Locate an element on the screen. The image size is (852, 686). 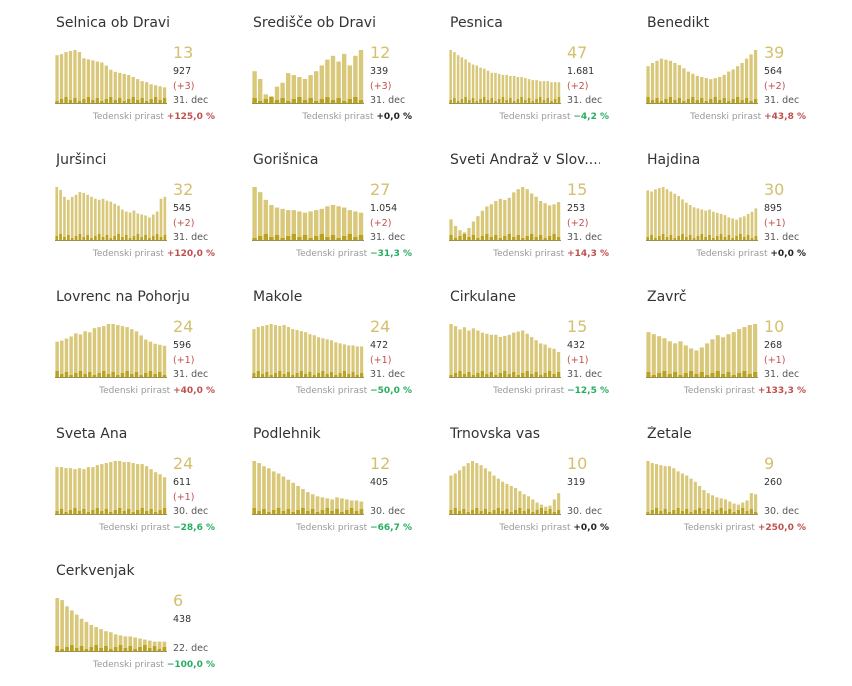
active-cases: 47 is located at coordinates (577, 52).